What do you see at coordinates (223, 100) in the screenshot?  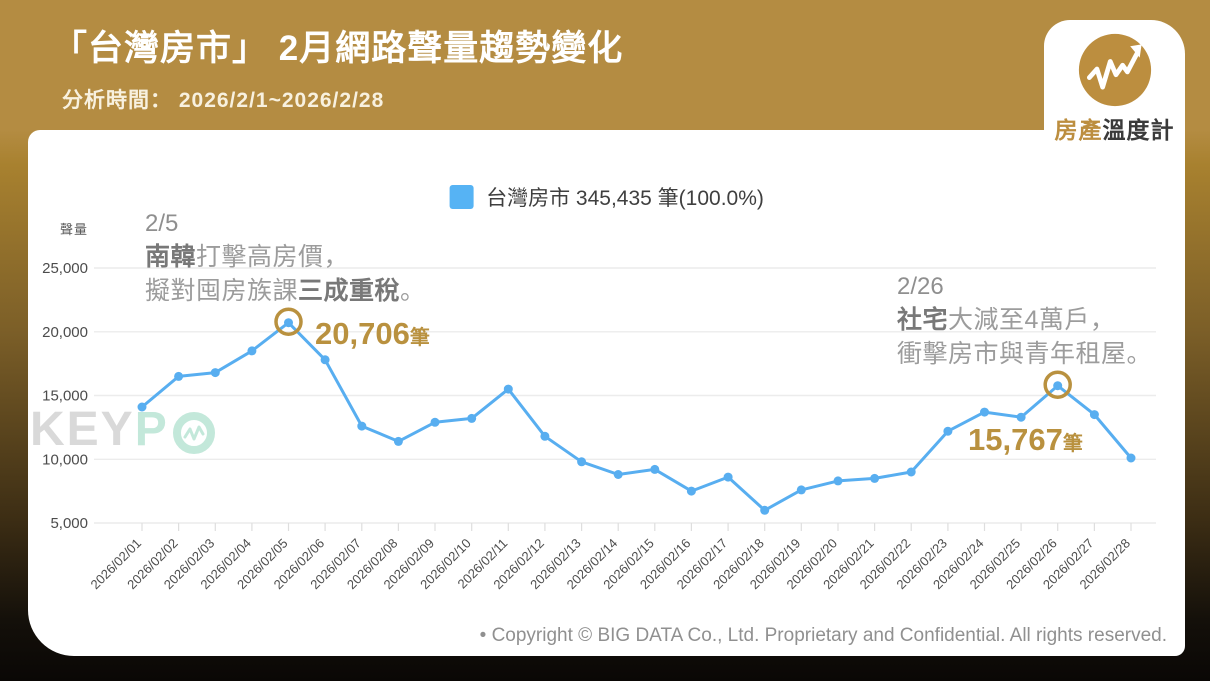 I see `analysis-period: 分析時間： 2026/2/1~2026/2/28` at bounding box center [223, 100].